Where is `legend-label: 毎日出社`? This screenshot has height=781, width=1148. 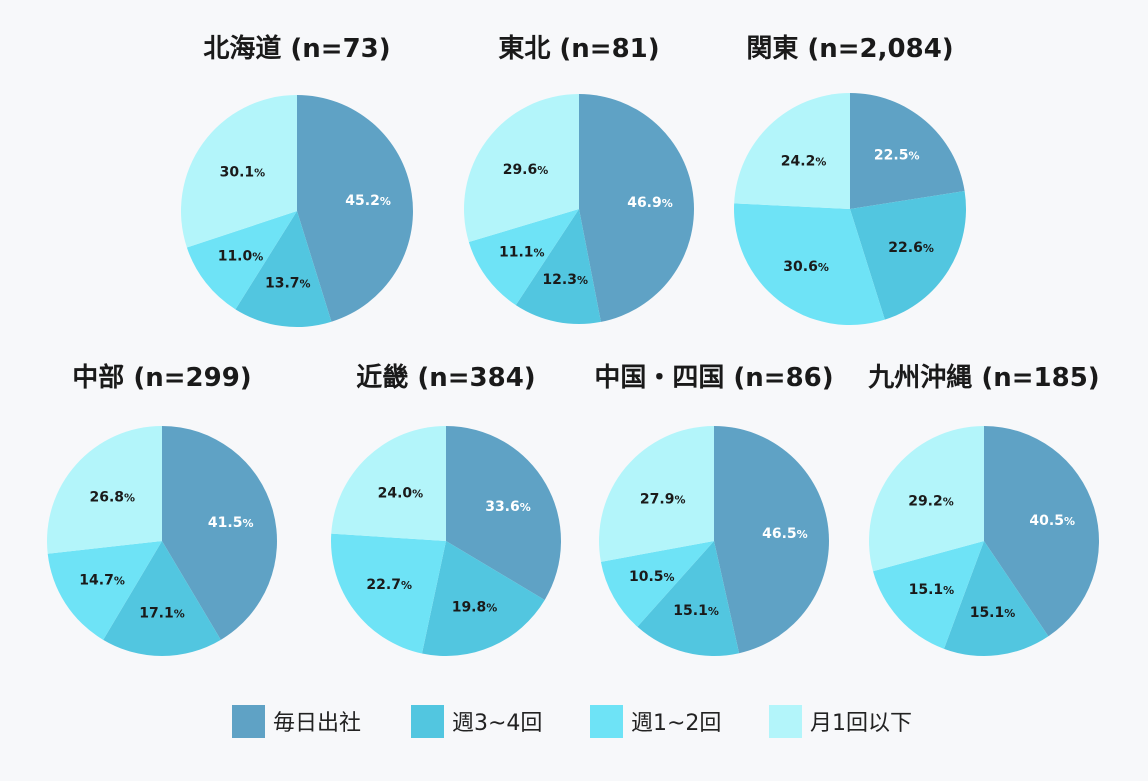 legend-label: 毎日出社 is located at coordinates (317, 723).